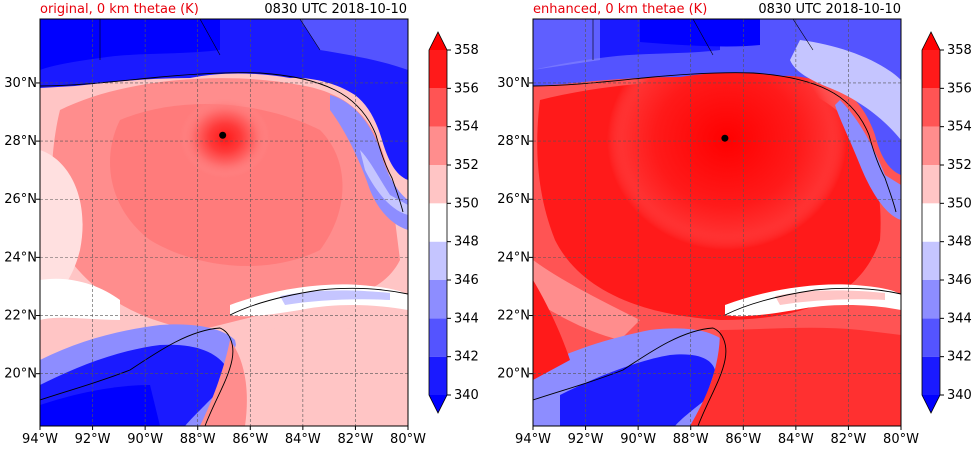 This screenshot has width=972, height=449. I want to click on lat-tick-label-enhanced: 20°N, so click(513, 374).